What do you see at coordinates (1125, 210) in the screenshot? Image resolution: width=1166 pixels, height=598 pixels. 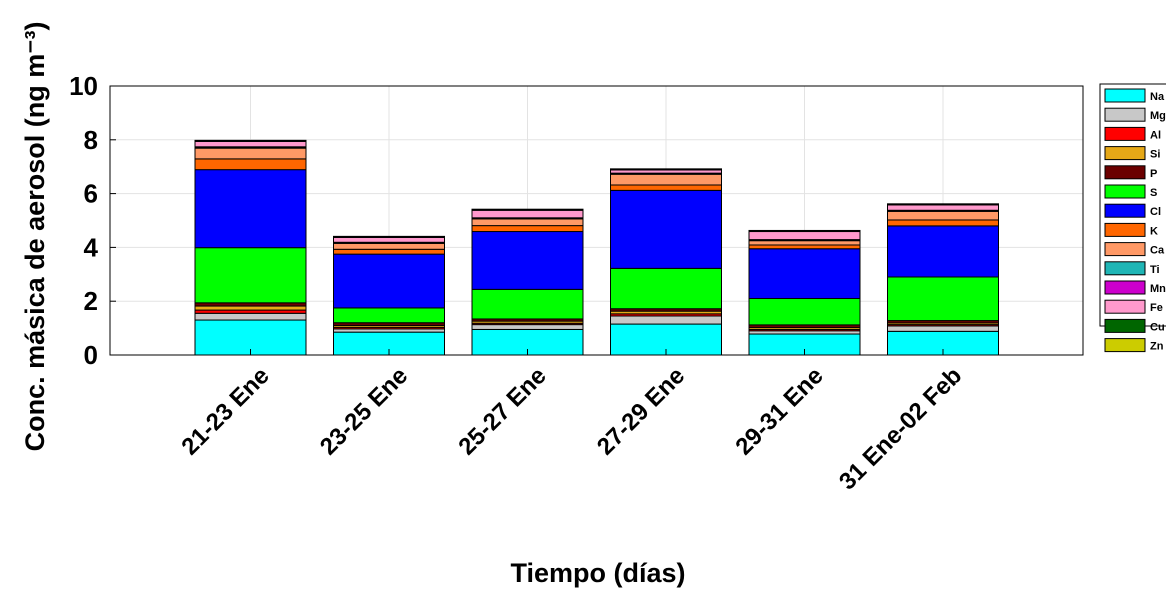 I see `legend-swatch-cl` at bounding box center [1125, 210].